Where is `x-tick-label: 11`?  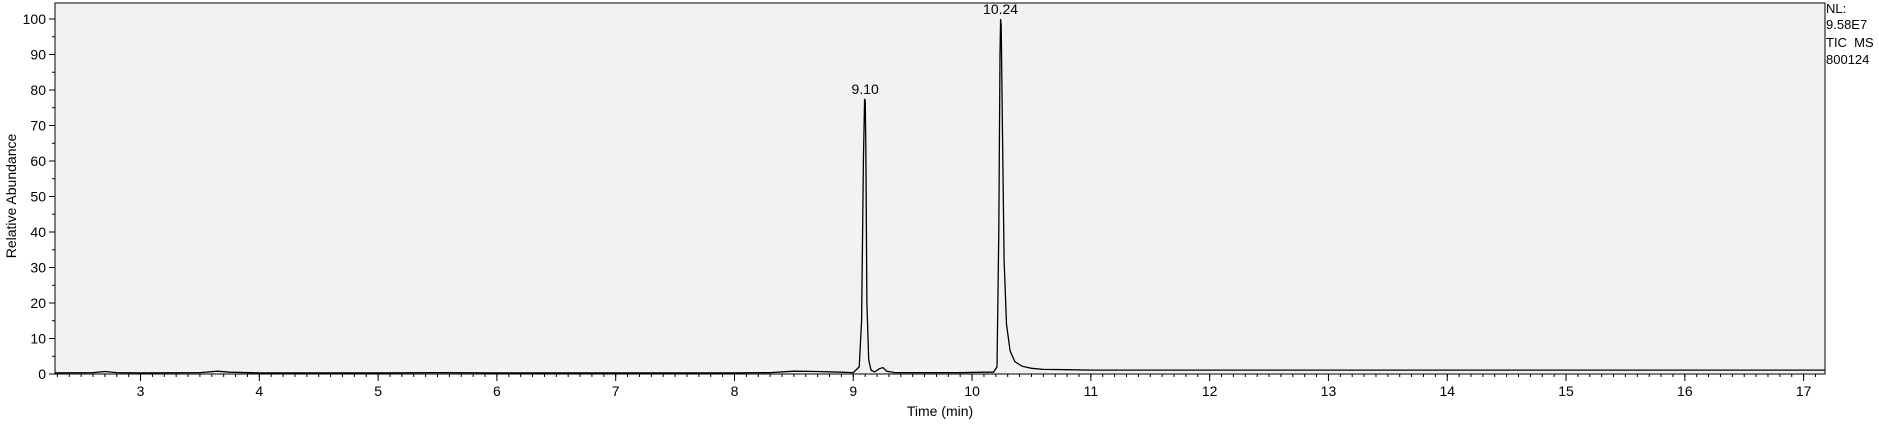
x-tick-label: 11 is located at coordinates (1091, 391).